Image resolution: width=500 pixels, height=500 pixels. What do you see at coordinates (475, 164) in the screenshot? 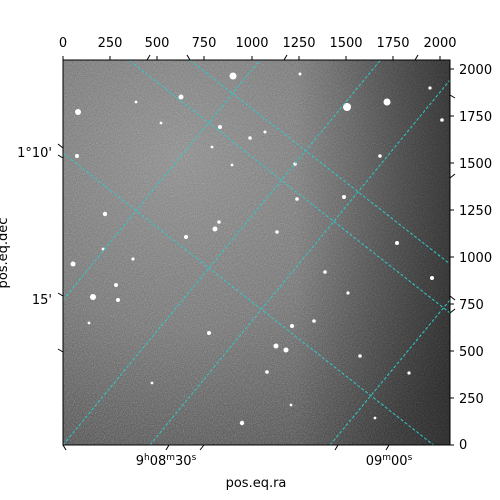
I see `right-tick-1500: 1500` at bounding box center [475, 164].